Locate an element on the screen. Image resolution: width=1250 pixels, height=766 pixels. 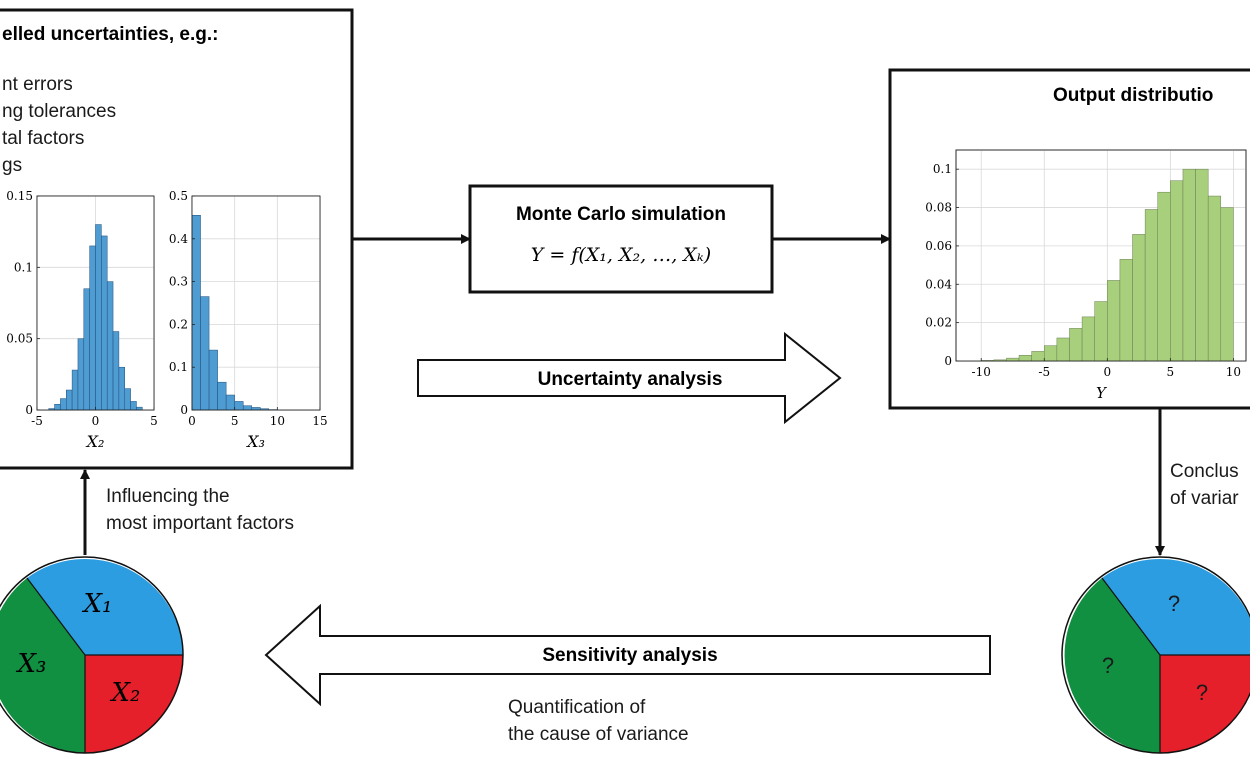
pie-slice-x1 is located at coordinates (105, 606).